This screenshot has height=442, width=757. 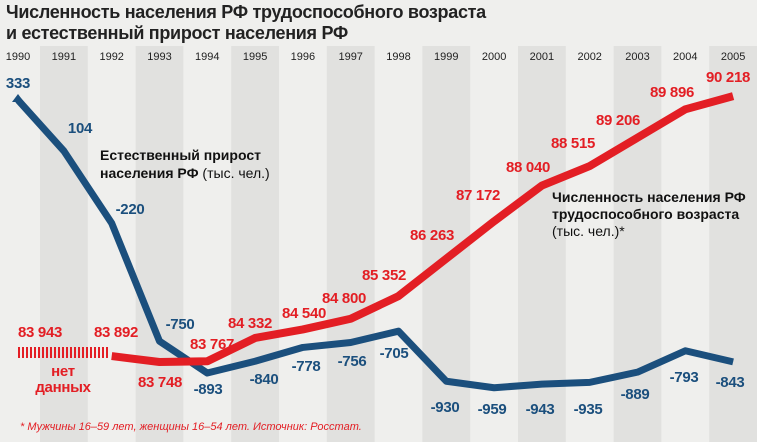 What do you see at coordinates (64, 57) in the screenshot?
I see `year-tick-label: 1991` at bounding box center [64, 57].